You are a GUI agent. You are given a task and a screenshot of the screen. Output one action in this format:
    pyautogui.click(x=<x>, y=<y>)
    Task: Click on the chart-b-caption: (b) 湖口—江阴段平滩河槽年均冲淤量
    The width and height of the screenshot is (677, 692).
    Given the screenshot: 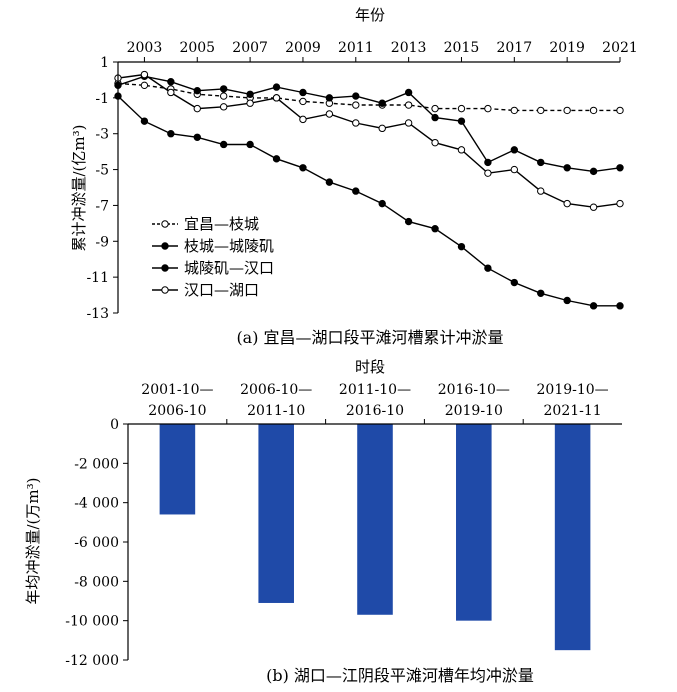 What is the action you would take?
    pyautogui.click(x=400, y=675)
    